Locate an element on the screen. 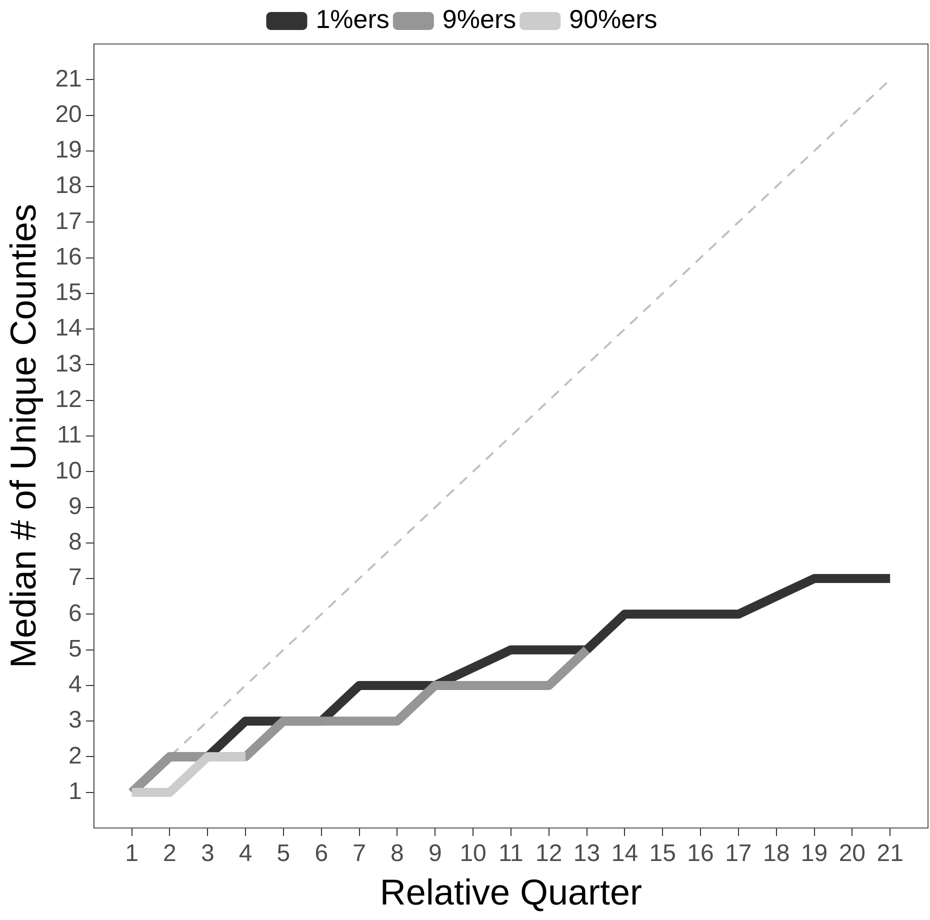 The image size is (930, 920). y-tick-label: 21 is located at coordinates (68, 78).